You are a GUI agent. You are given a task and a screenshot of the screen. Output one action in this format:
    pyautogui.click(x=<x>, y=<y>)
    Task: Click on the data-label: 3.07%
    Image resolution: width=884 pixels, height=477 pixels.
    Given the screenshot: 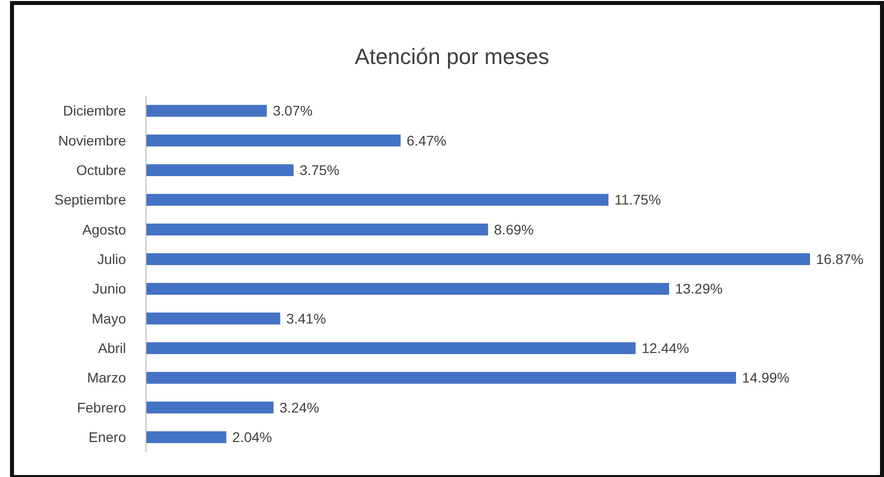 What is the action you would take?
    pyautogui.click(x=292, y=110)
    